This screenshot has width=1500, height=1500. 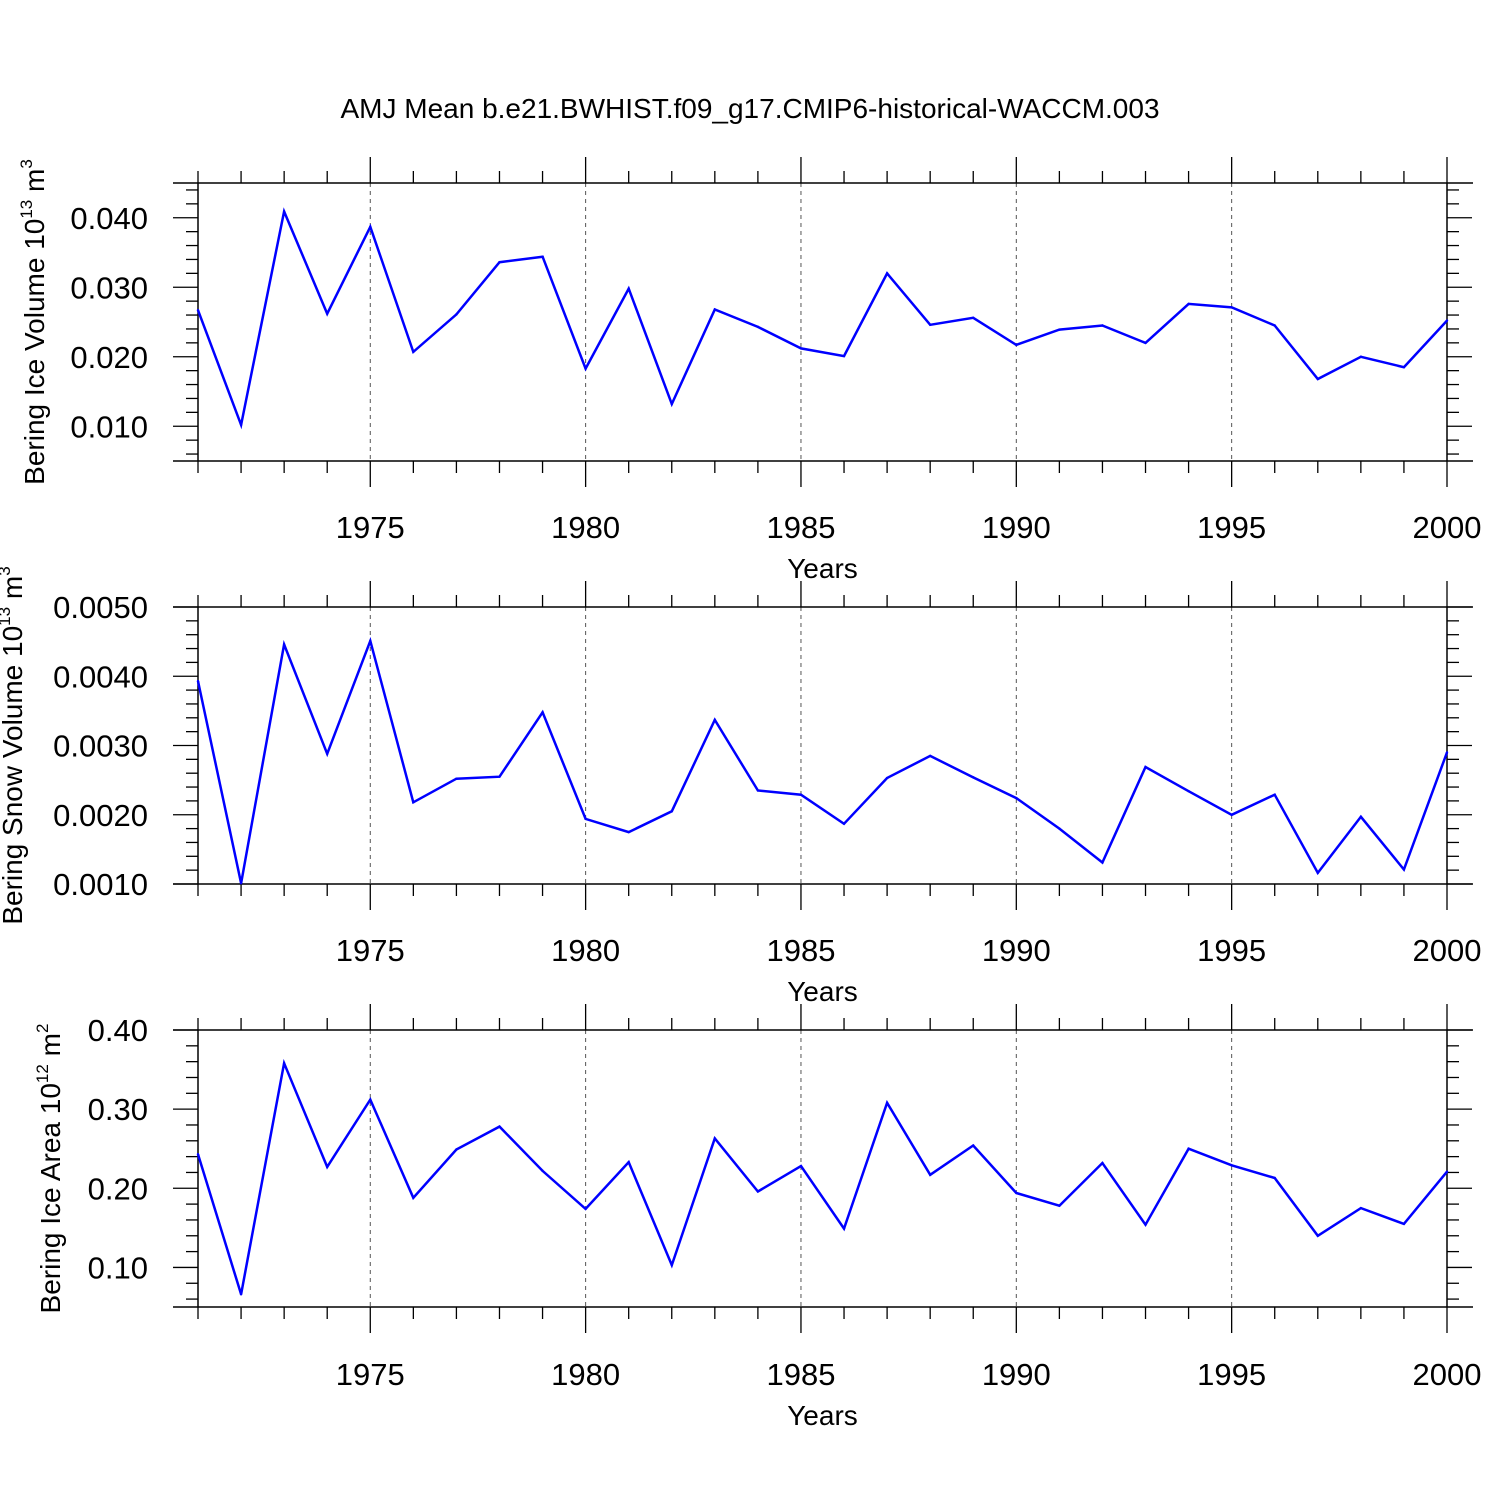 I want to click on y-tick-label: 0.0050, so click(x=100, y=607).